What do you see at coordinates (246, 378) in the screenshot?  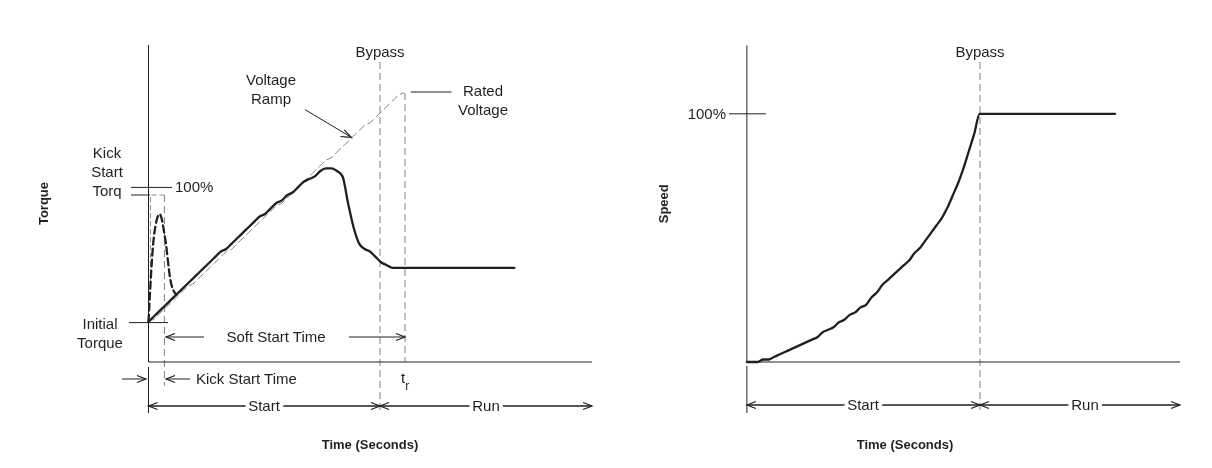 I see `text: Kick Start Time` at bounding box center [246, 378].